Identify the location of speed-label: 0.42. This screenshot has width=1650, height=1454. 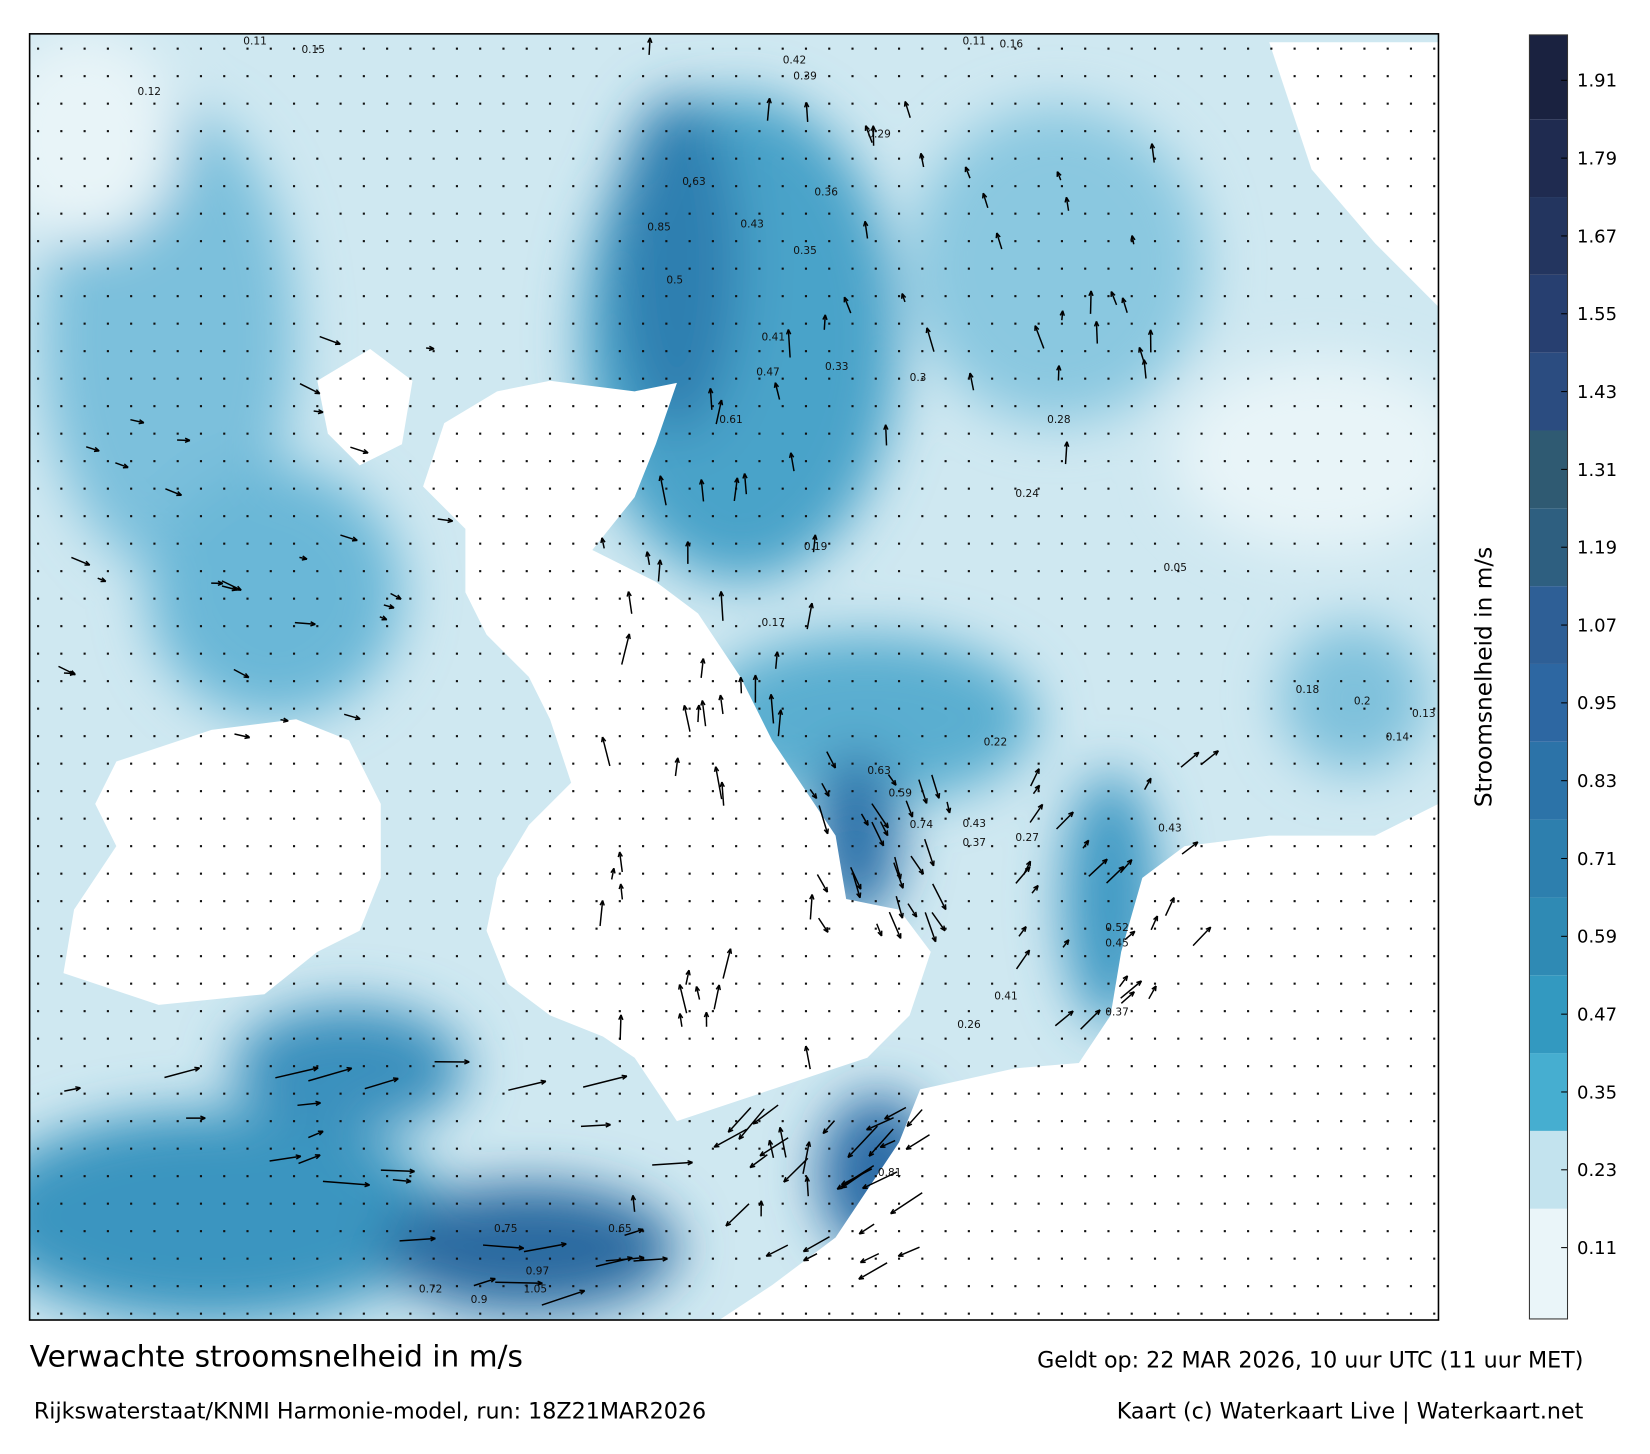
(795, 60).